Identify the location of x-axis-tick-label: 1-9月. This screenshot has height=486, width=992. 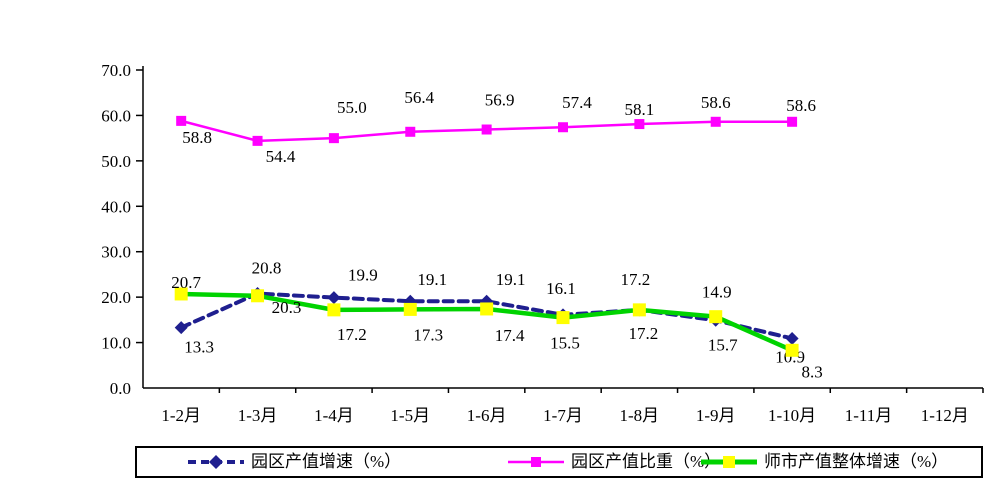
(716, 415).